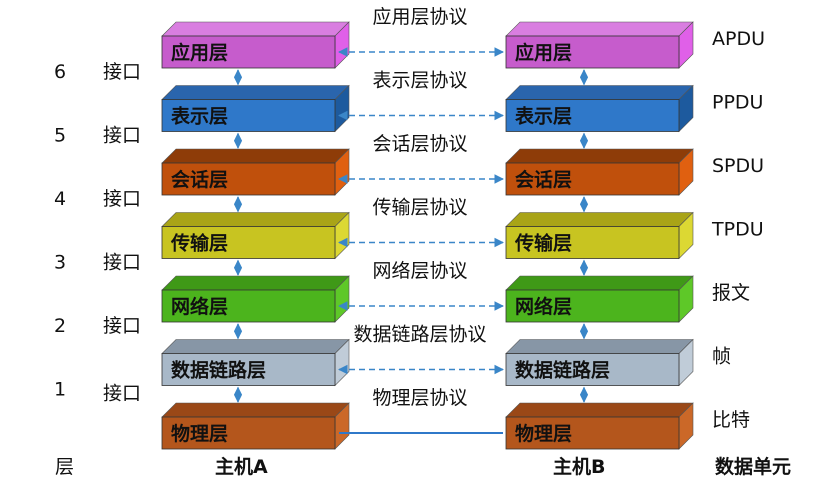  Describe the element at coordinates (738, 166) in the screenshot. I see `data-unit-label: SPDU` at that location.